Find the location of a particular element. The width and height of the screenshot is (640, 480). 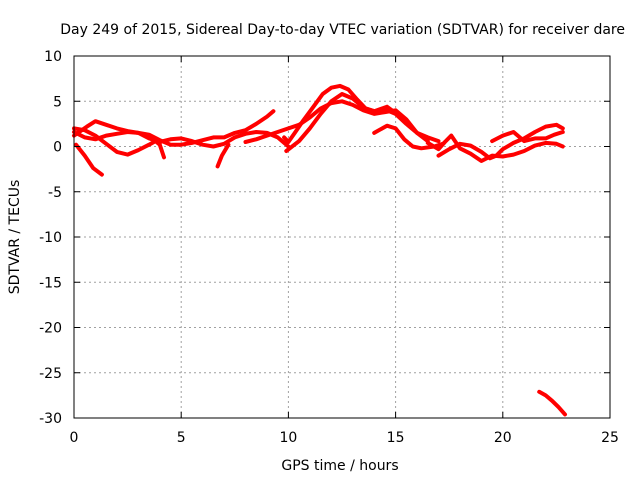

x-tick-label: 15 is located at coordinates (396, 438).